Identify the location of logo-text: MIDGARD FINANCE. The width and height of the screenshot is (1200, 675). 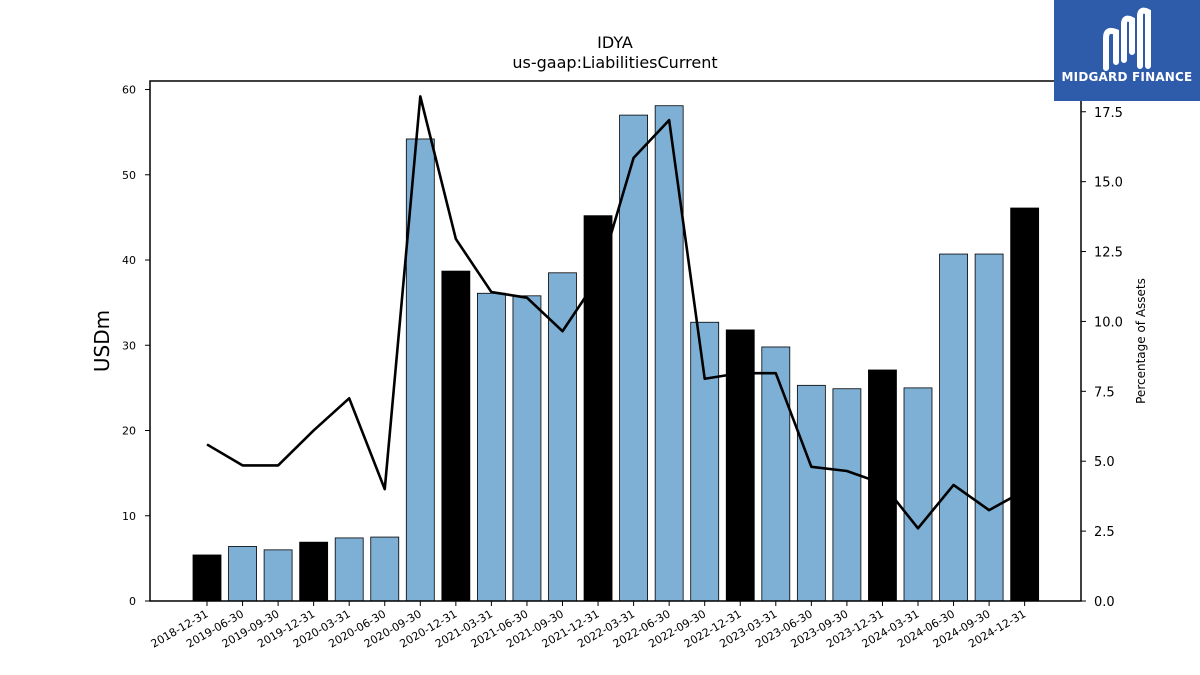
(1127, 77).